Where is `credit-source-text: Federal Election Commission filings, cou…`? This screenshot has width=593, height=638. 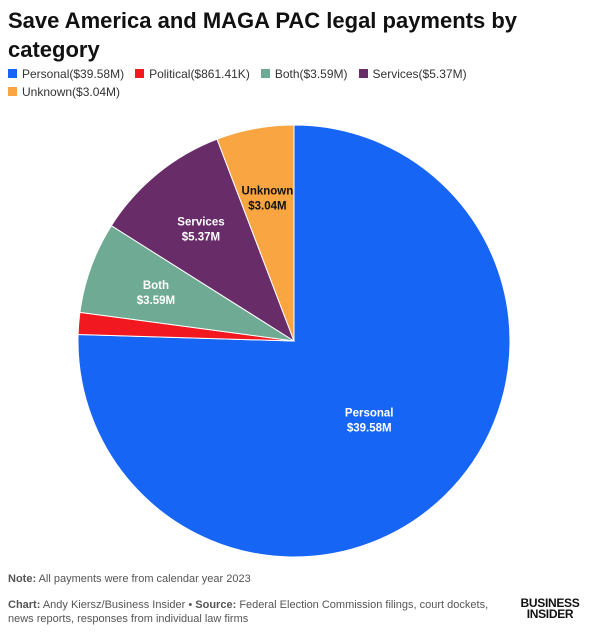 credit-source-text: Federal Election Commission filings, cou… is located at coordinates (248, 612).